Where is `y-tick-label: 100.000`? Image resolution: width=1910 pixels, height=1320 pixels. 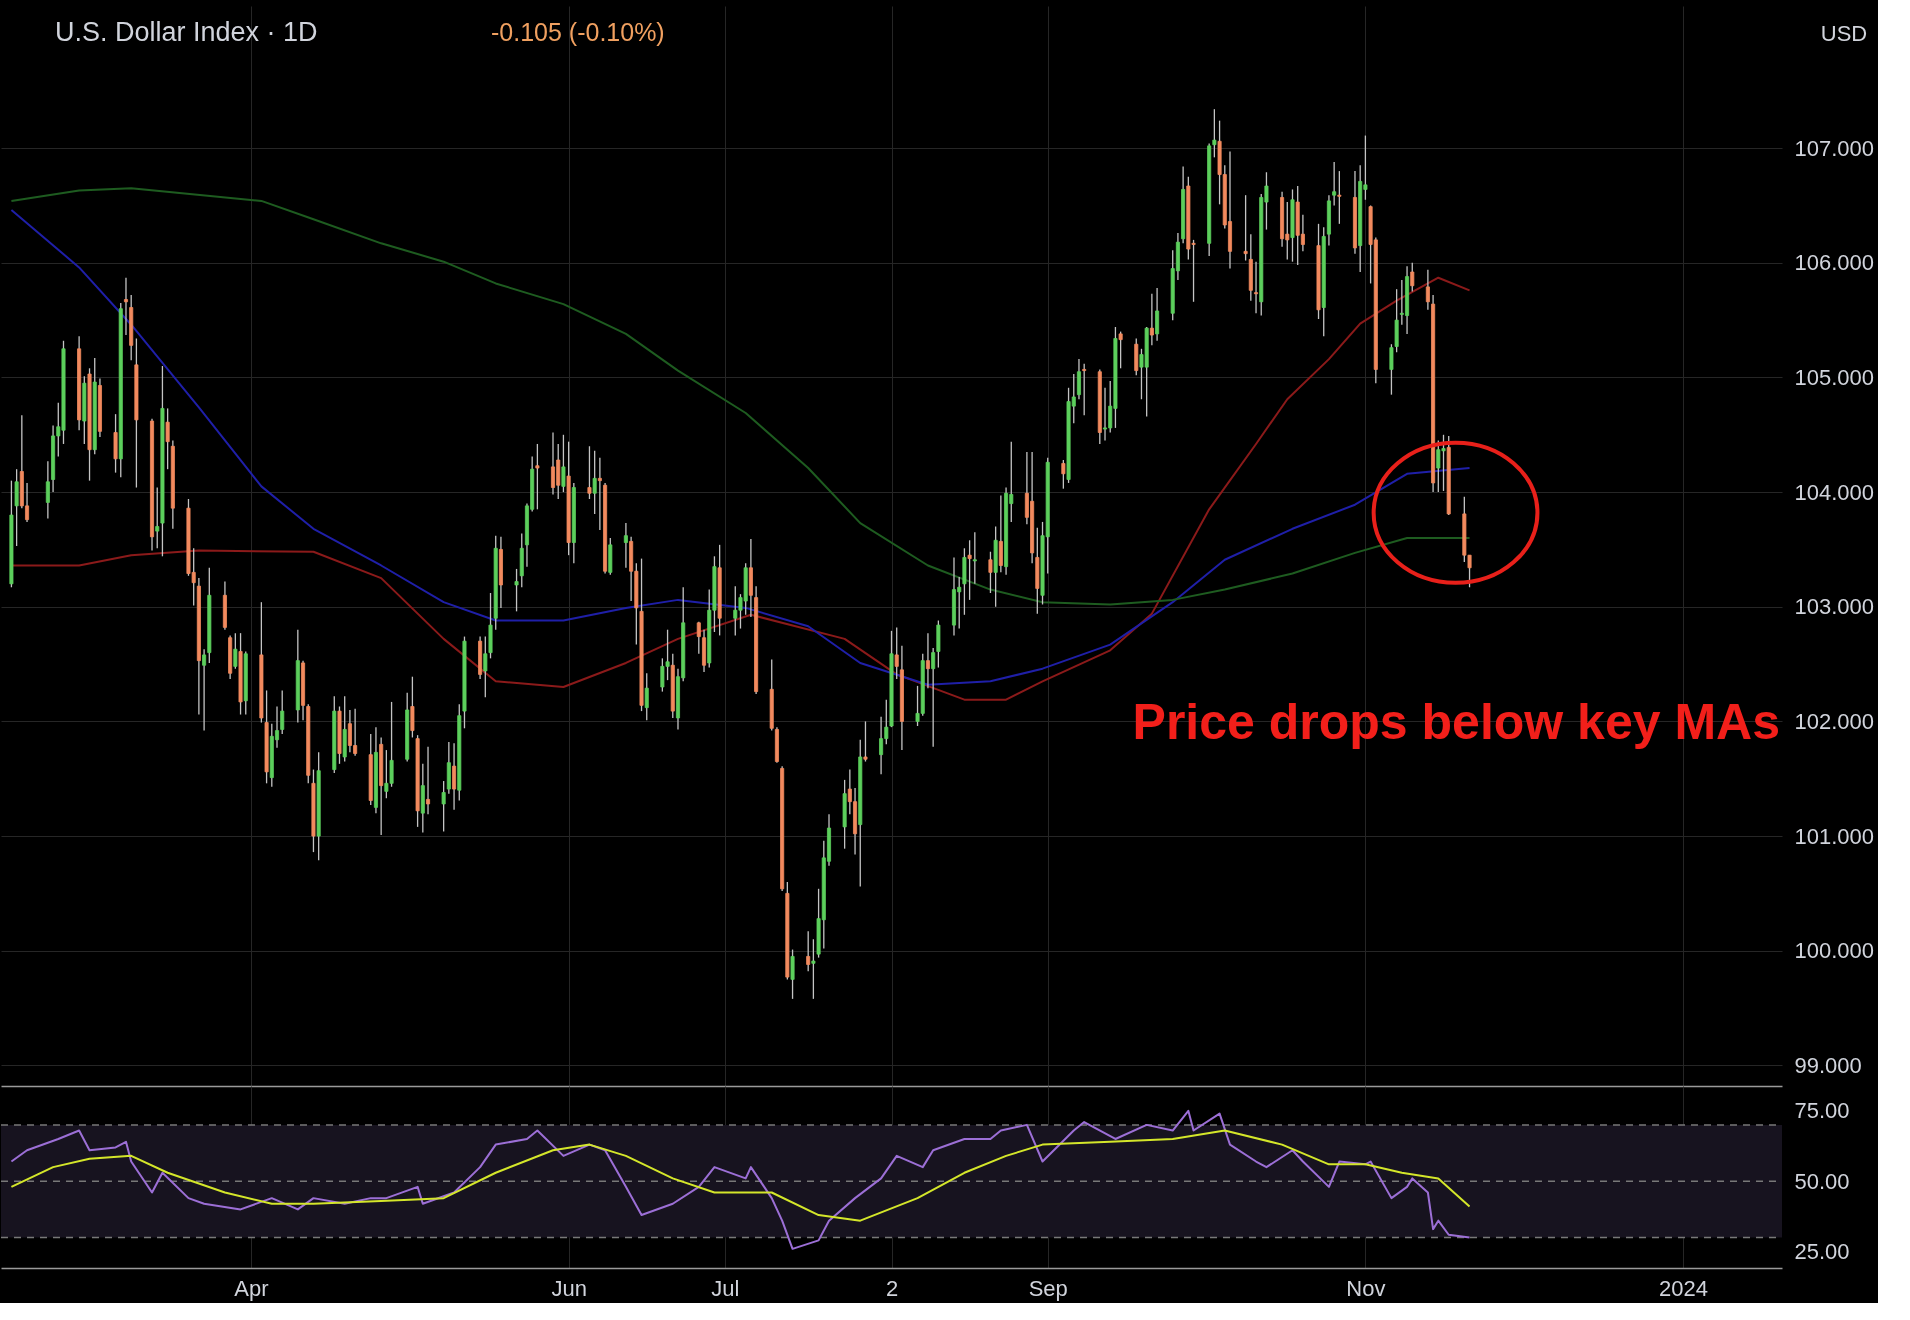
y-tick-label: 100.000 is located at coordinates (1834, 951).